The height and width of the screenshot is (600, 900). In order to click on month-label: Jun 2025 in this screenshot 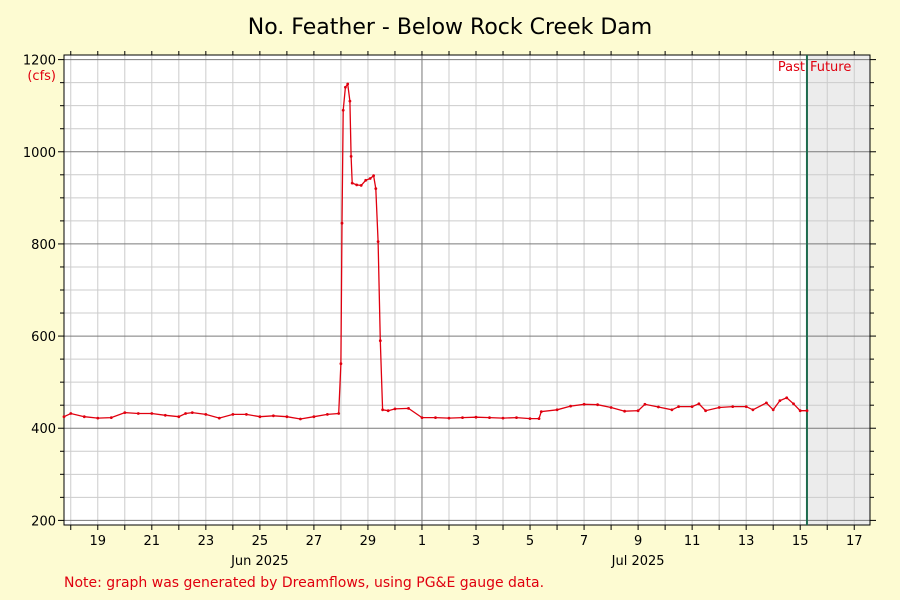, I will do `click(259, 561)`.